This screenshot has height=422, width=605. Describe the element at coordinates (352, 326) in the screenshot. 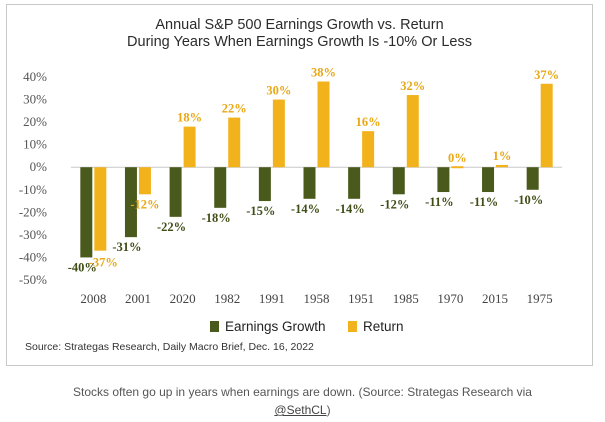

I see `legend-swatch-return` at that location.